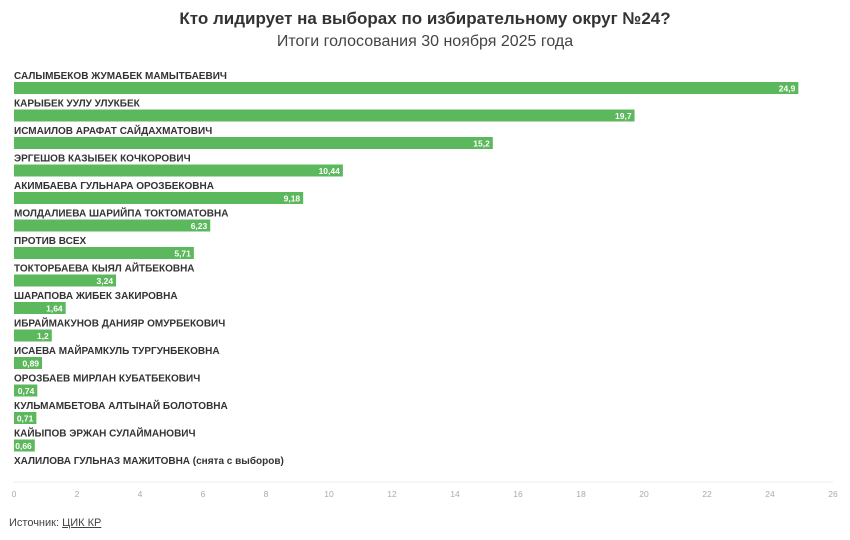 Image resolution: width=850 pixels, height=540 pixels. I want to click on source-link: ЦИК КР, so click(82, 523).